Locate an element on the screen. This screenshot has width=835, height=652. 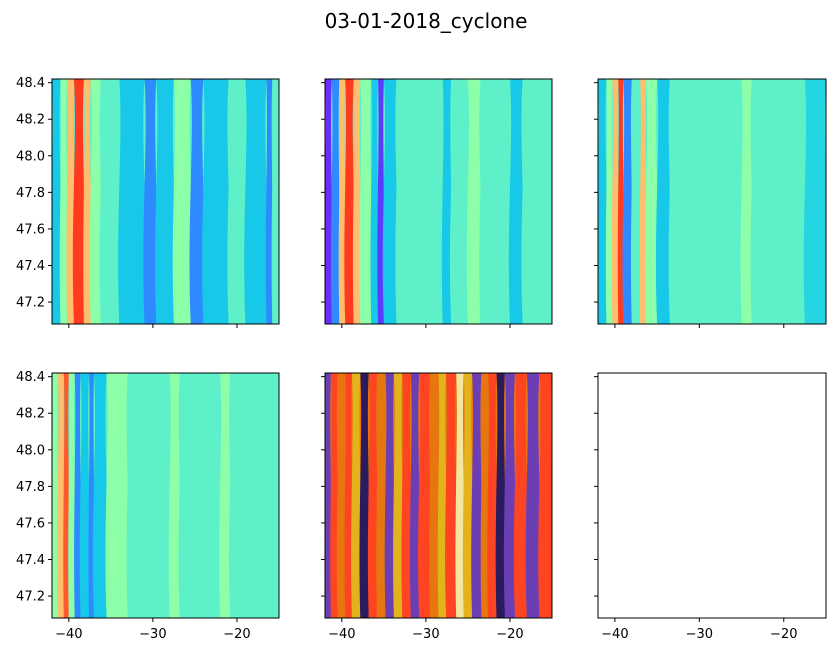
subplot-row1-col1: 47.2 47.4 47.6 47.8 48.0 48.2 48.4 is located at coordinates (148, 202).